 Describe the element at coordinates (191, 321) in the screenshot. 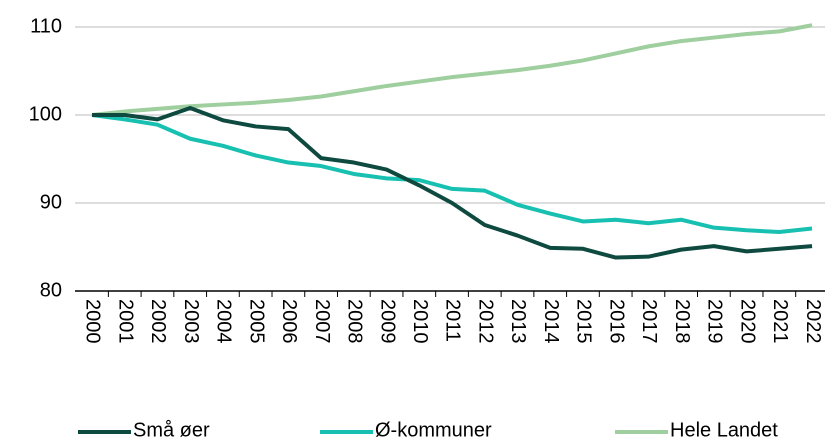

I see `x-tick-label: 2003` at that location.